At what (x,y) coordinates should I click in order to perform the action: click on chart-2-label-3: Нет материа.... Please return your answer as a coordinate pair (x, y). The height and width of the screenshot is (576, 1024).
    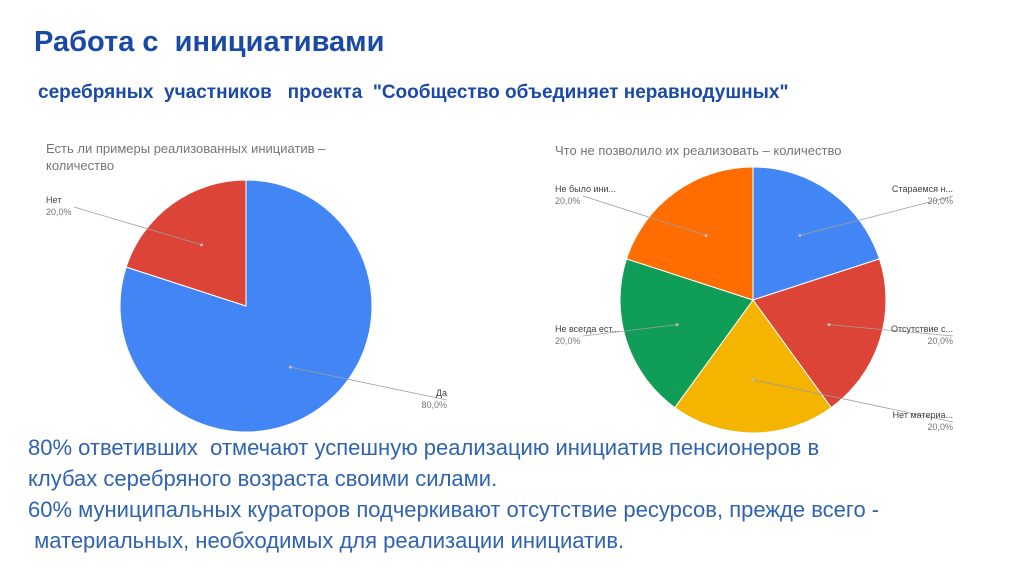
    Looking at the image, I should click on (923, 415).